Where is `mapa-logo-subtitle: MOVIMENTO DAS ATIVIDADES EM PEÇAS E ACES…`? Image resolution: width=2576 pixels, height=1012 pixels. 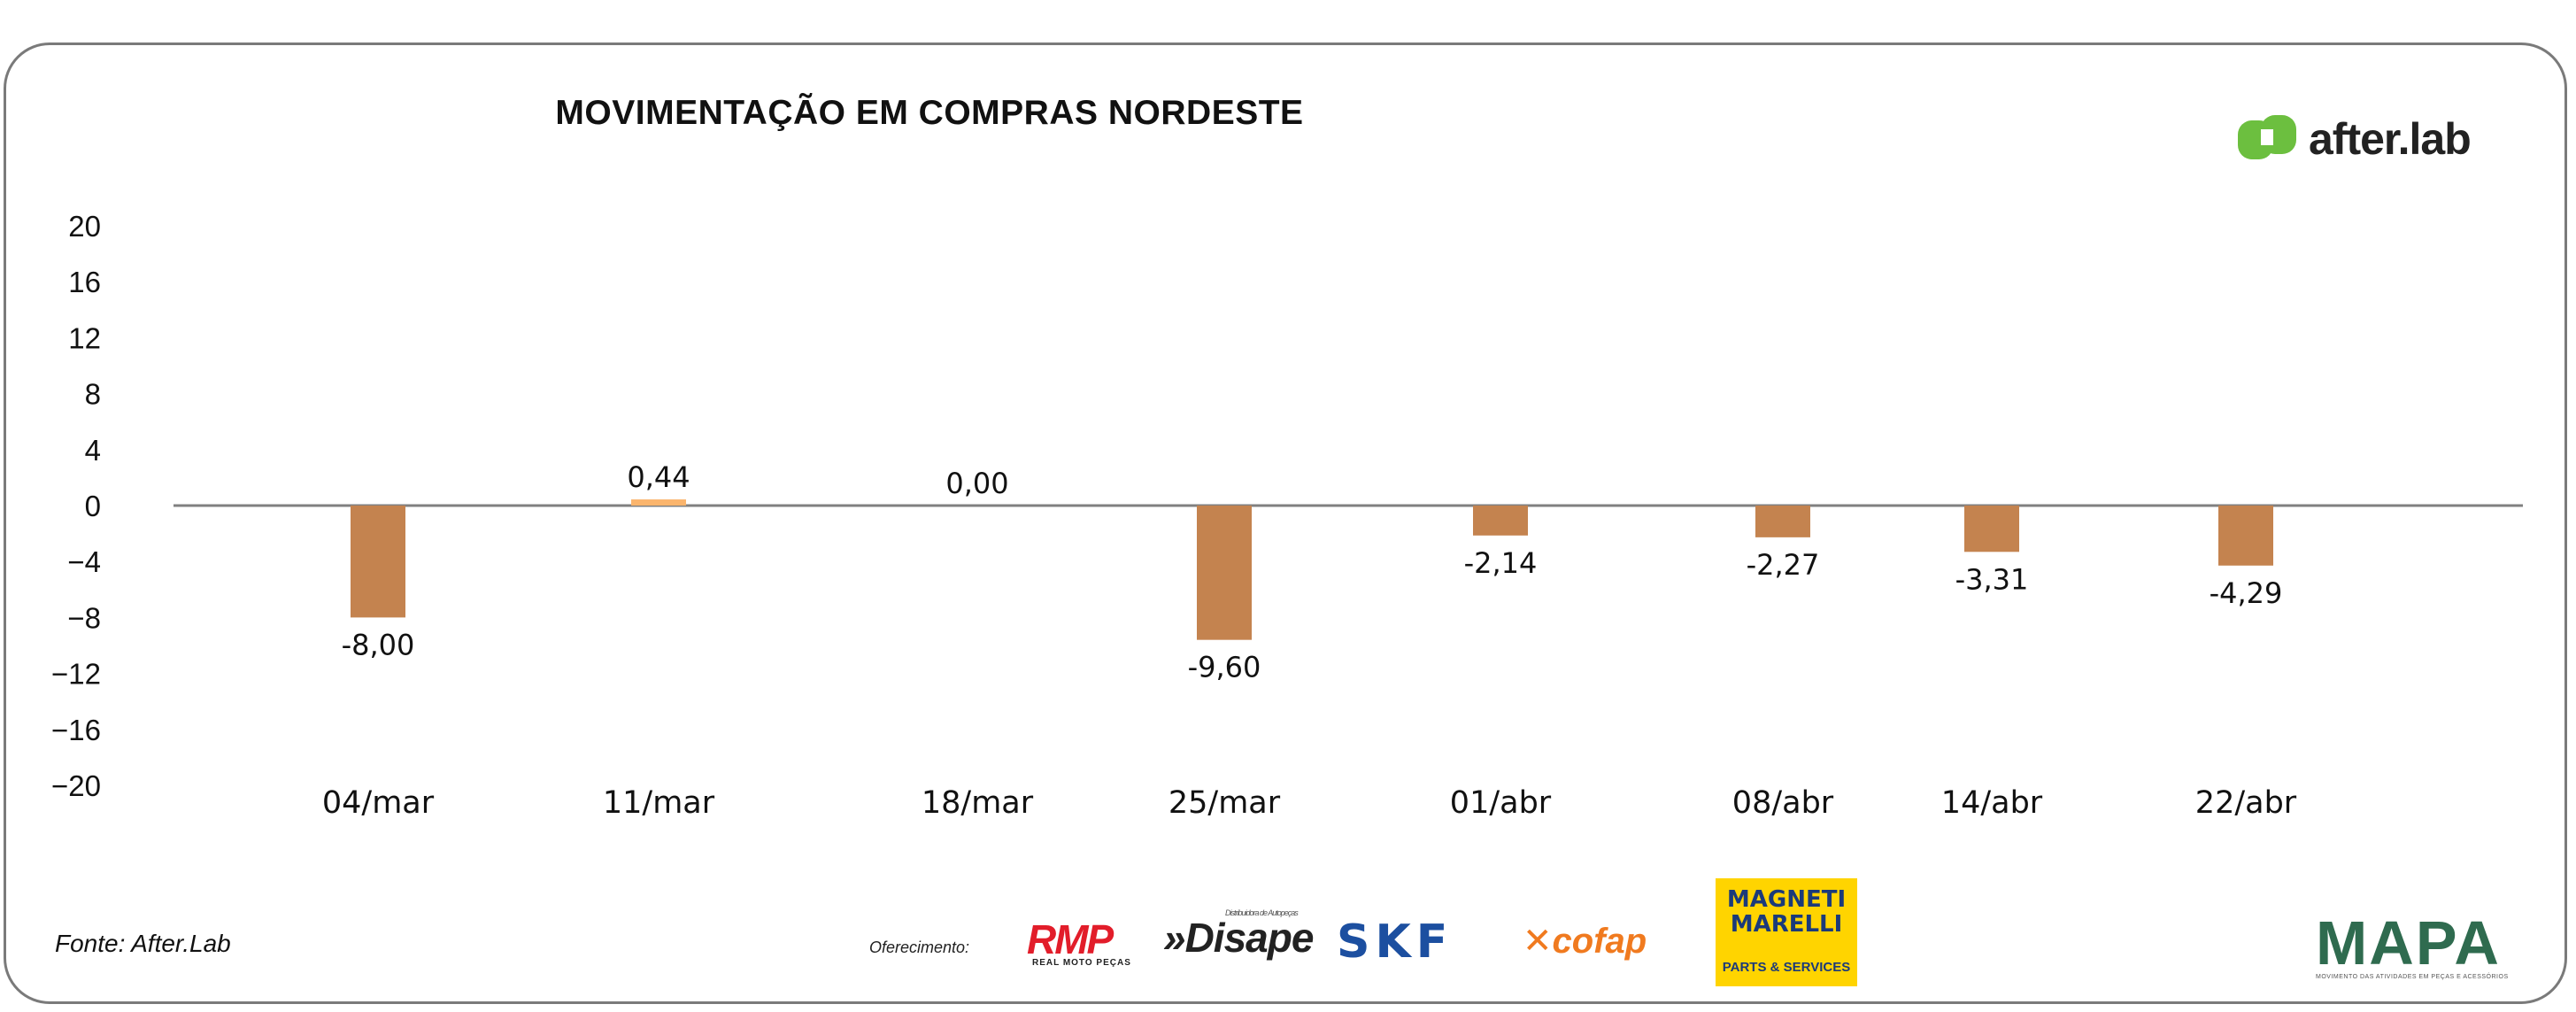
mapa-logo-subtitle: MOVIMENTO DAS ATIVIDADES EM PEÇAS E ACES… is located at coordinates (2412, 977).